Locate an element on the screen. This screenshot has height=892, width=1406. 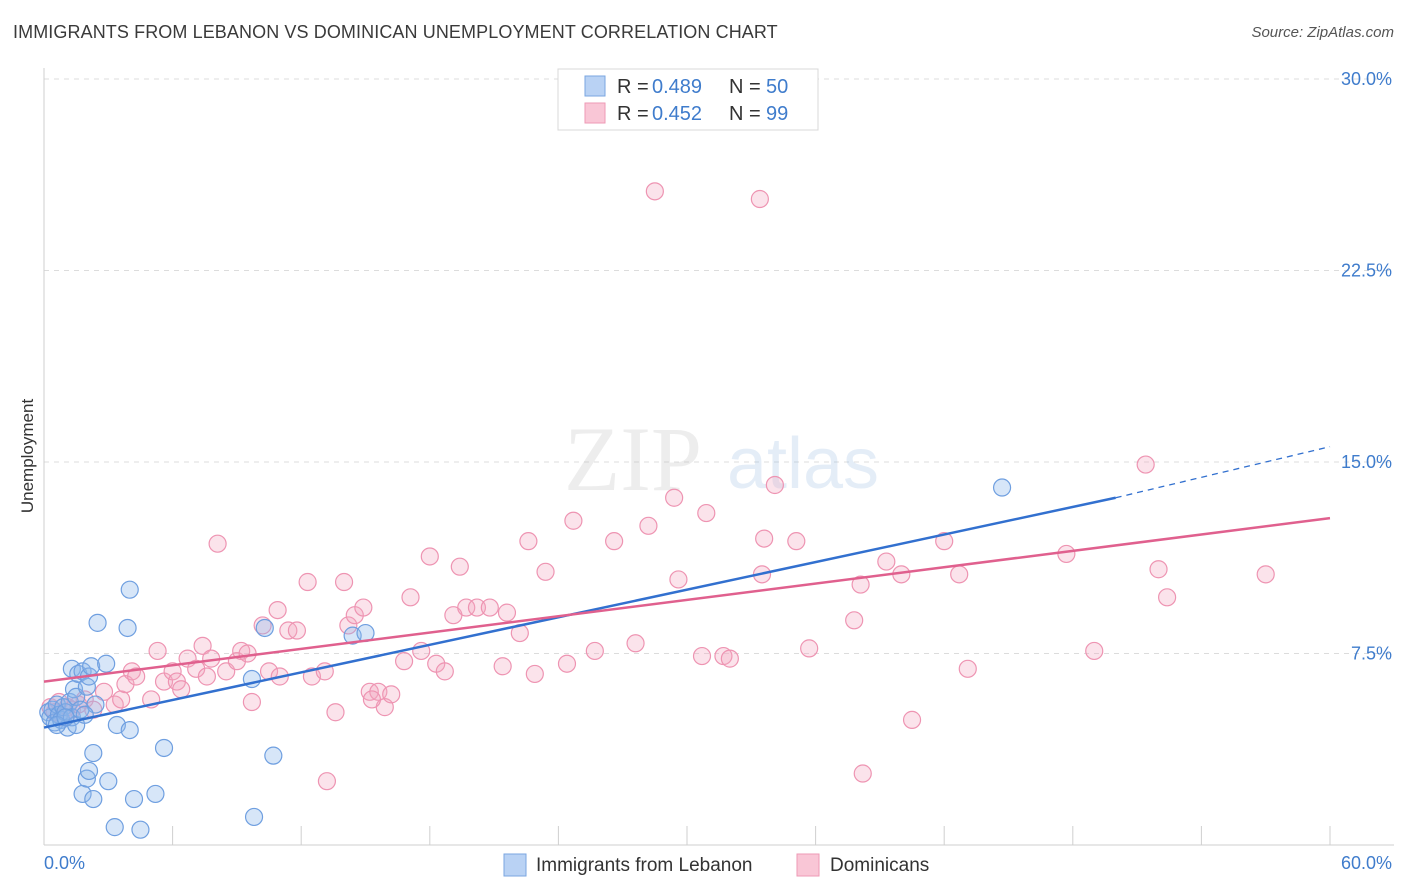
y-tick-label-3: 30.0% is located at coordinates (1366, 79).